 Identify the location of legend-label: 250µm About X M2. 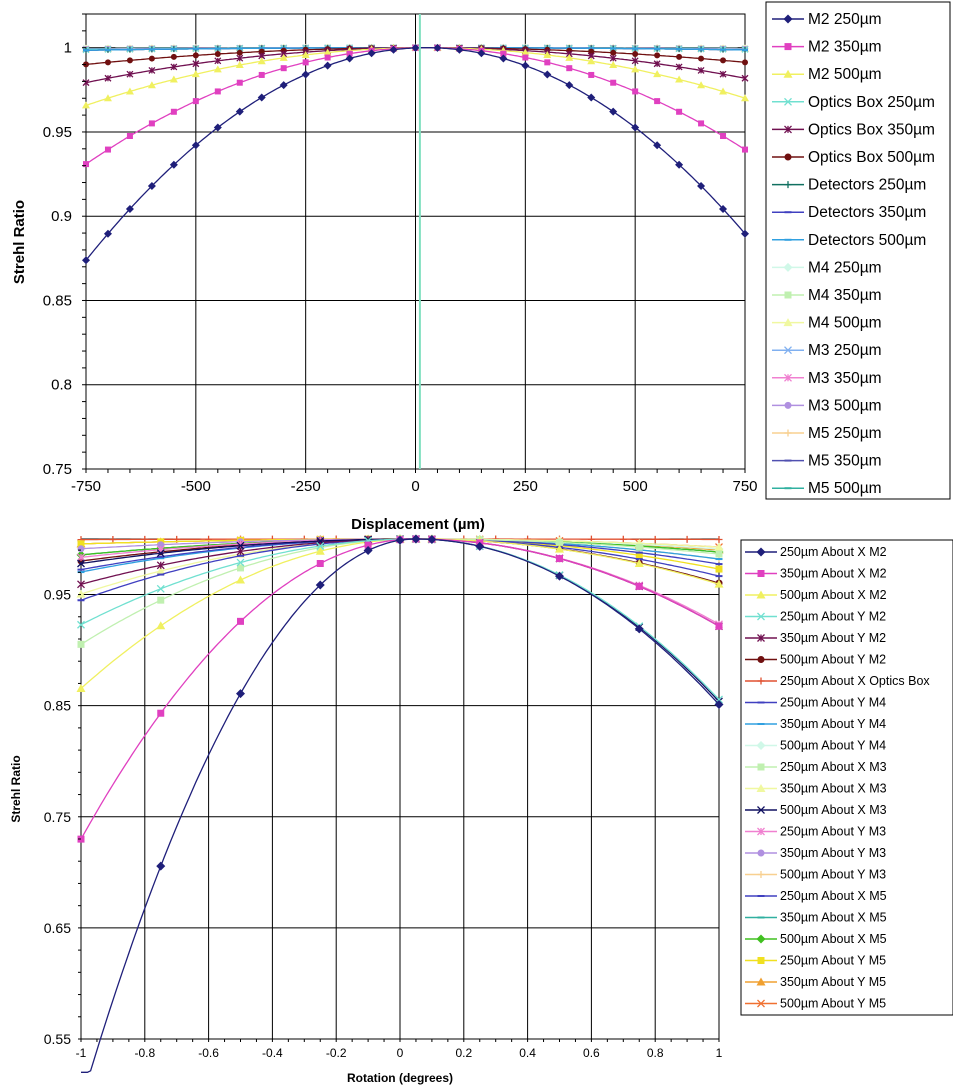
(833, 552).